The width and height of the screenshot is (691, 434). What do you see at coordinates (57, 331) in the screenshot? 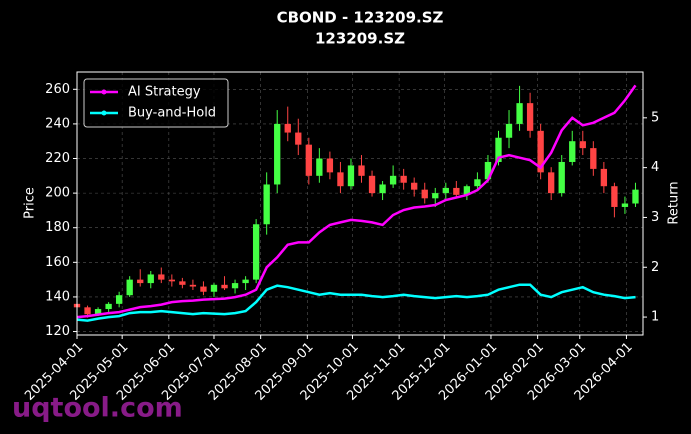
I see `y-tick-label: 120` at bounding box center [57, 331].